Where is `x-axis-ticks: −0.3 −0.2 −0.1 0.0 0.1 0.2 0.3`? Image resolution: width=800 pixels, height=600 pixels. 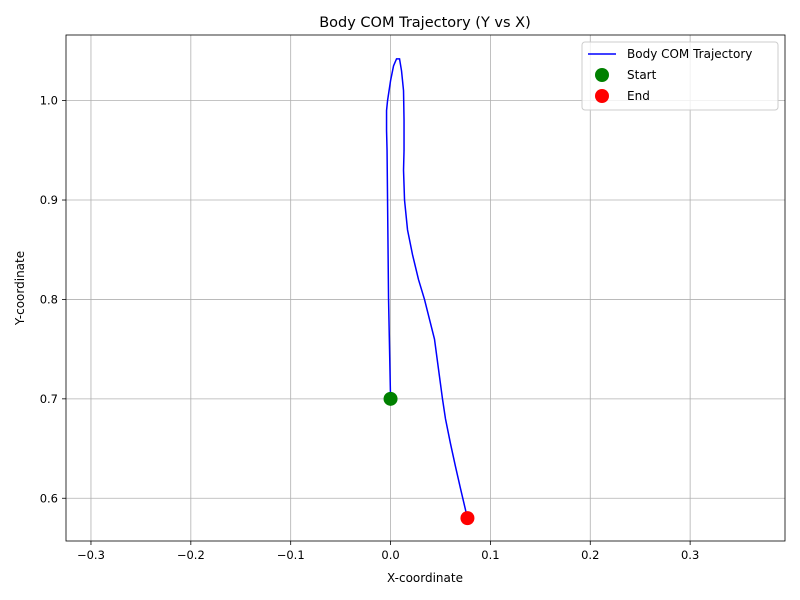
x-axis-ticks: −0.3 −0.2 −0.1 0.0 0.1 0.2 0.3 is located at coordinates (388, 551).